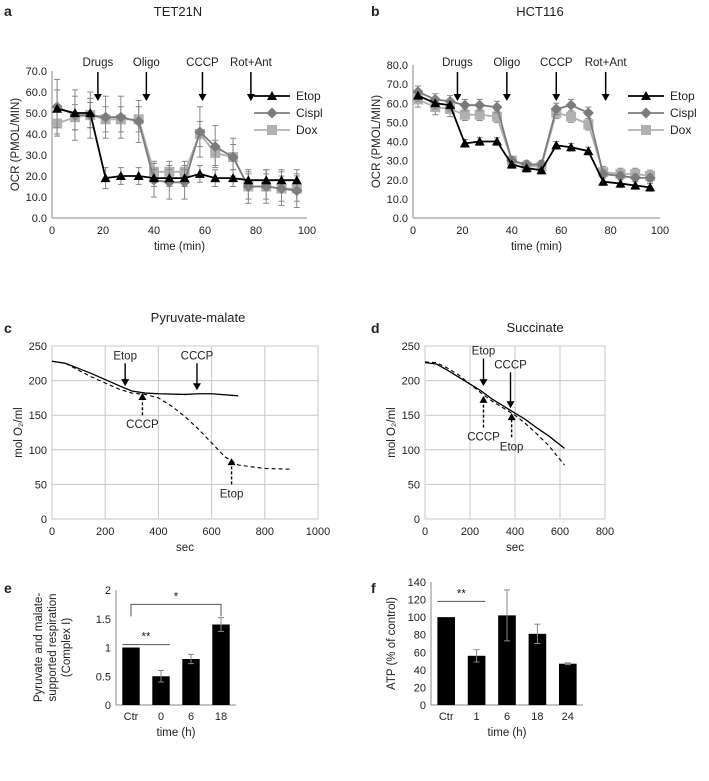 The height and width of the screenshot is (781, 709). Describe the element at coordinates (494, 413) in the screenshot. I see `trace-dashed` at that location.